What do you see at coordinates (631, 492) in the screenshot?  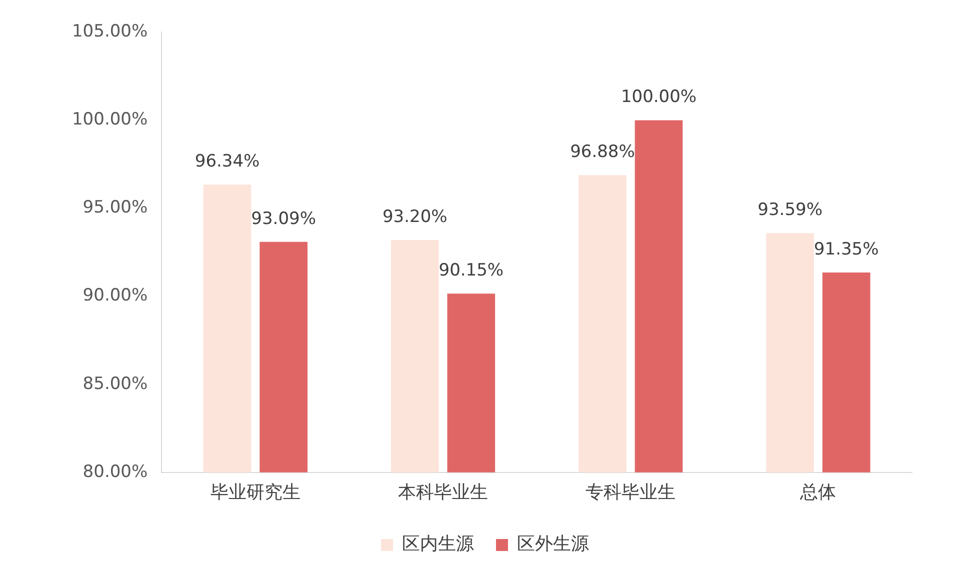 I see `x-tick-label: 专科毕业生` at bounding box center [631, 492].